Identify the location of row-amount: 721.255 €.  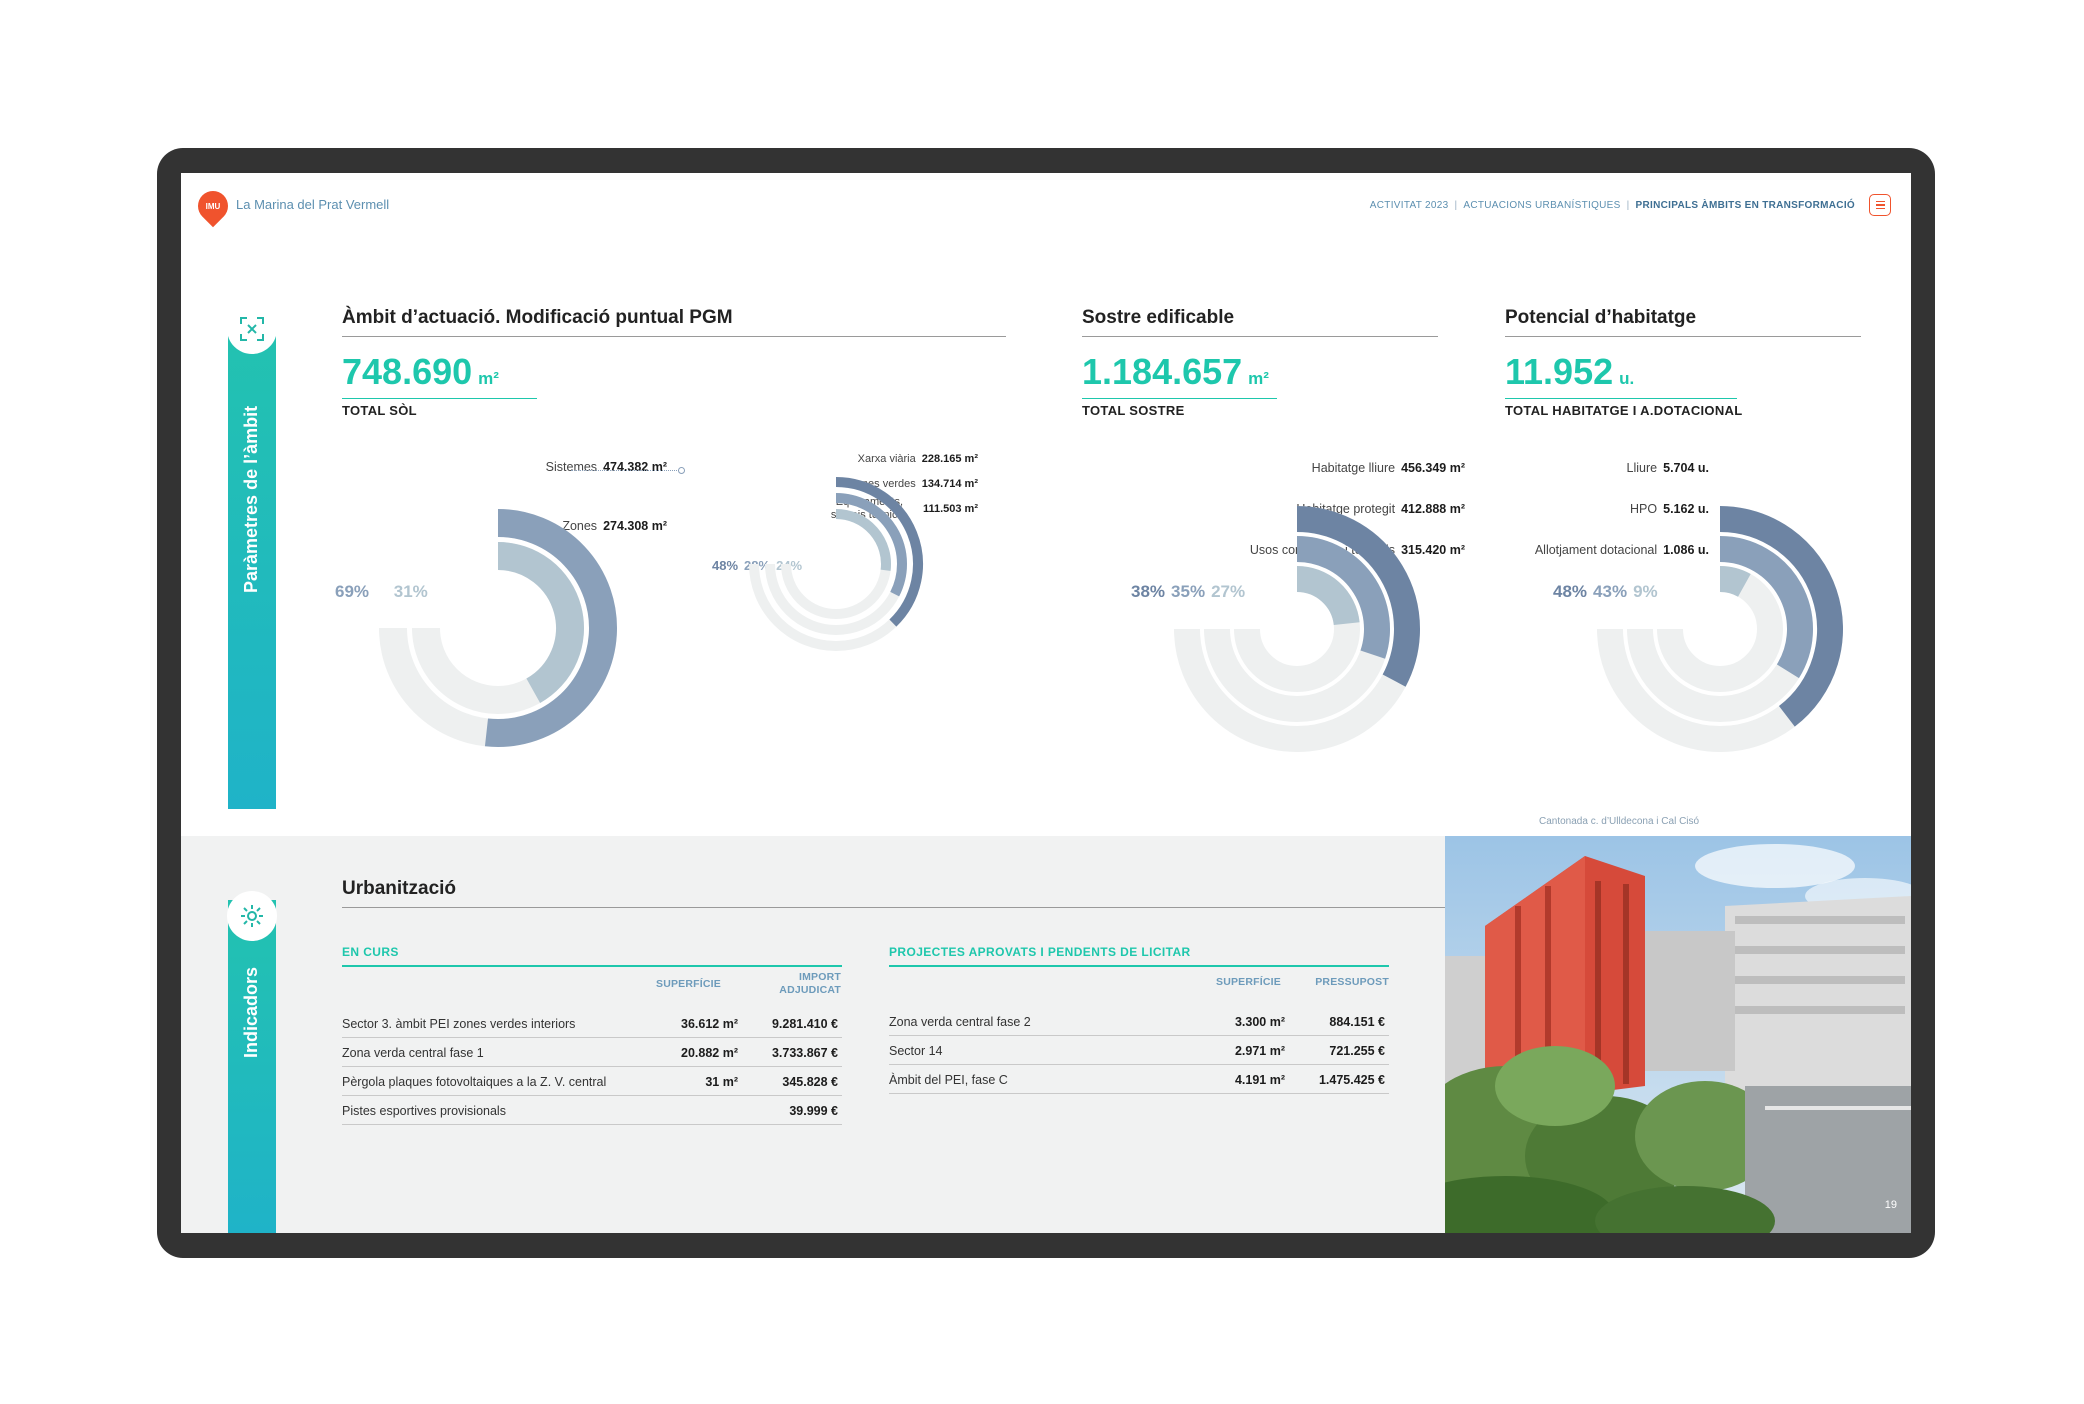
(1357, 1051).